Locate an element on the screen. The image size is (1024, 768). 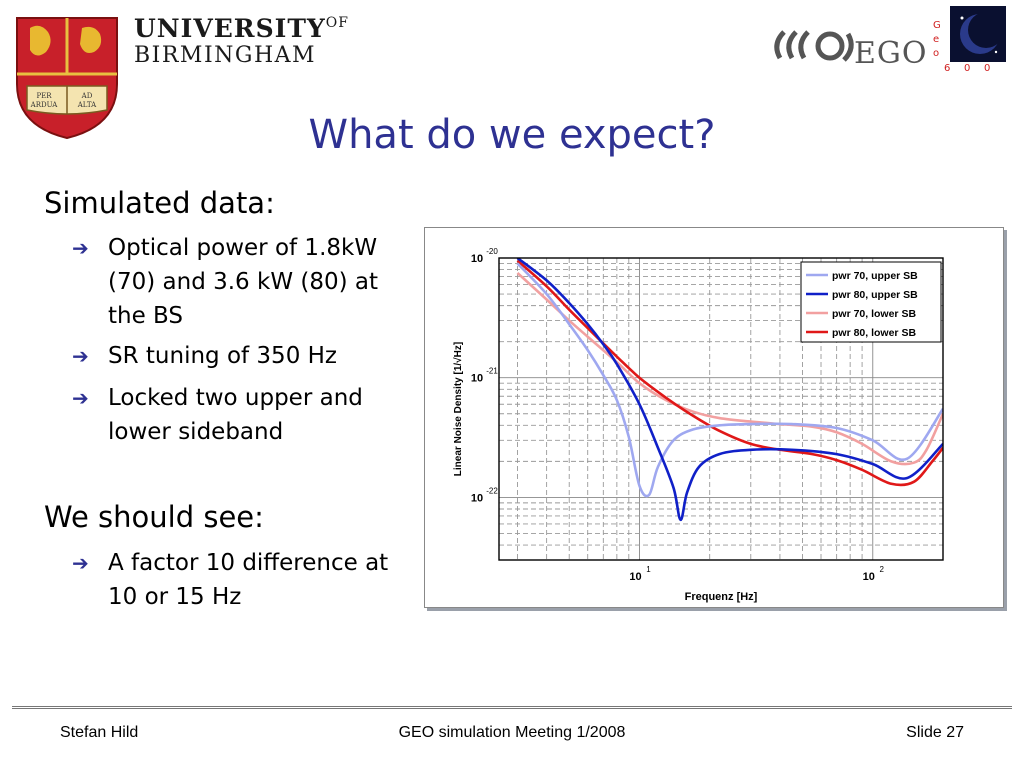
crest-motto-ardua: ARDUA is located at coordinates (44, 105).